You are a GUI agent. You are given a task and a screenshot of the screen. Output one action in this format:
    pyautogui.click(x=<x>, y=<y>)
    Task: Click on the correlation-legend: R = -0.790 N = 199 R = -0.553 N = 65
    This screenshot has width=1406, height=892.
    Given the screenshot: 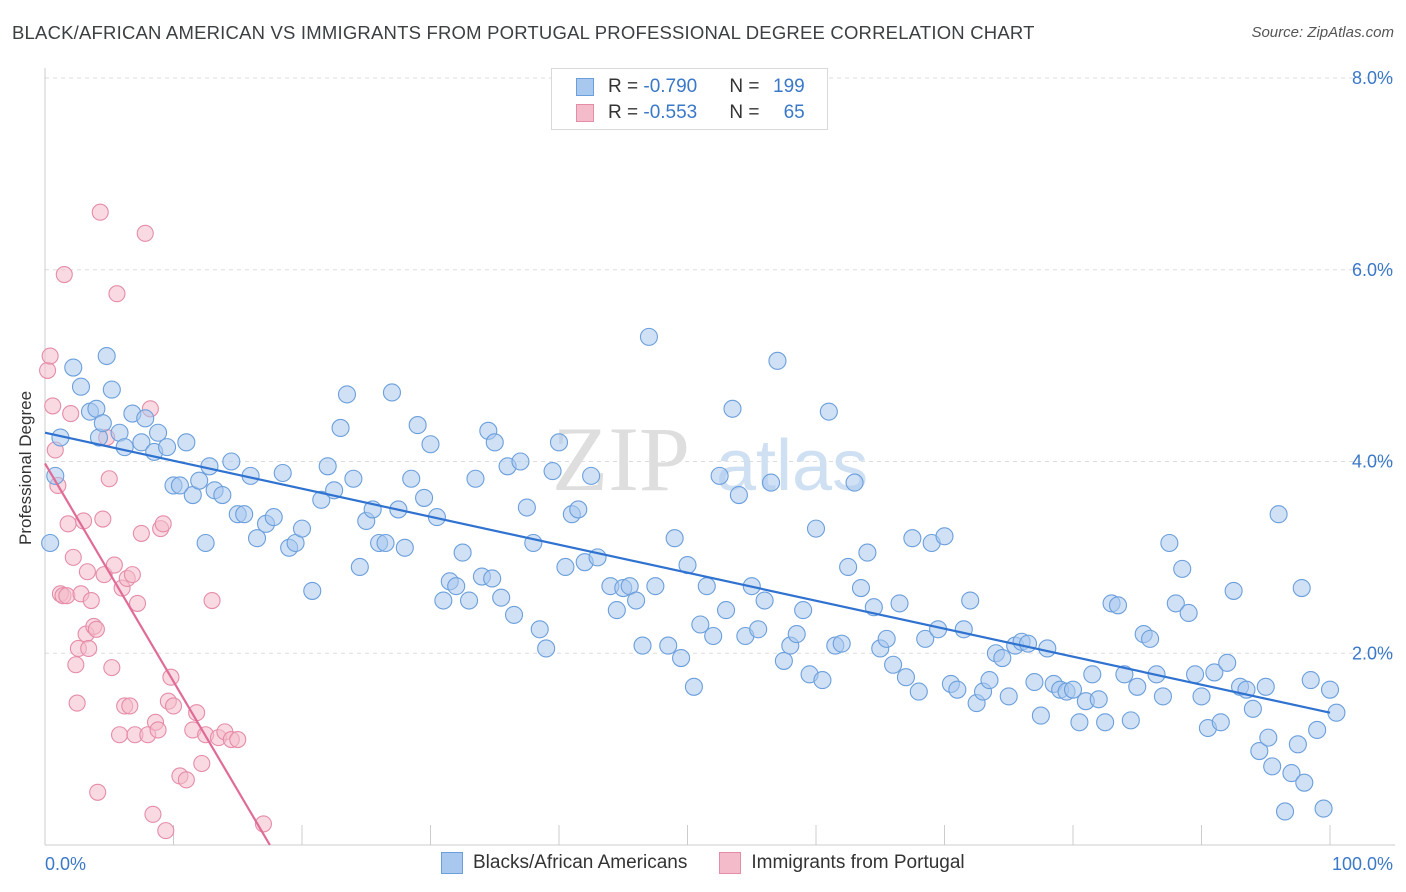 What is the action you would take?
    pyautogui.click(x=689, y=99)
    